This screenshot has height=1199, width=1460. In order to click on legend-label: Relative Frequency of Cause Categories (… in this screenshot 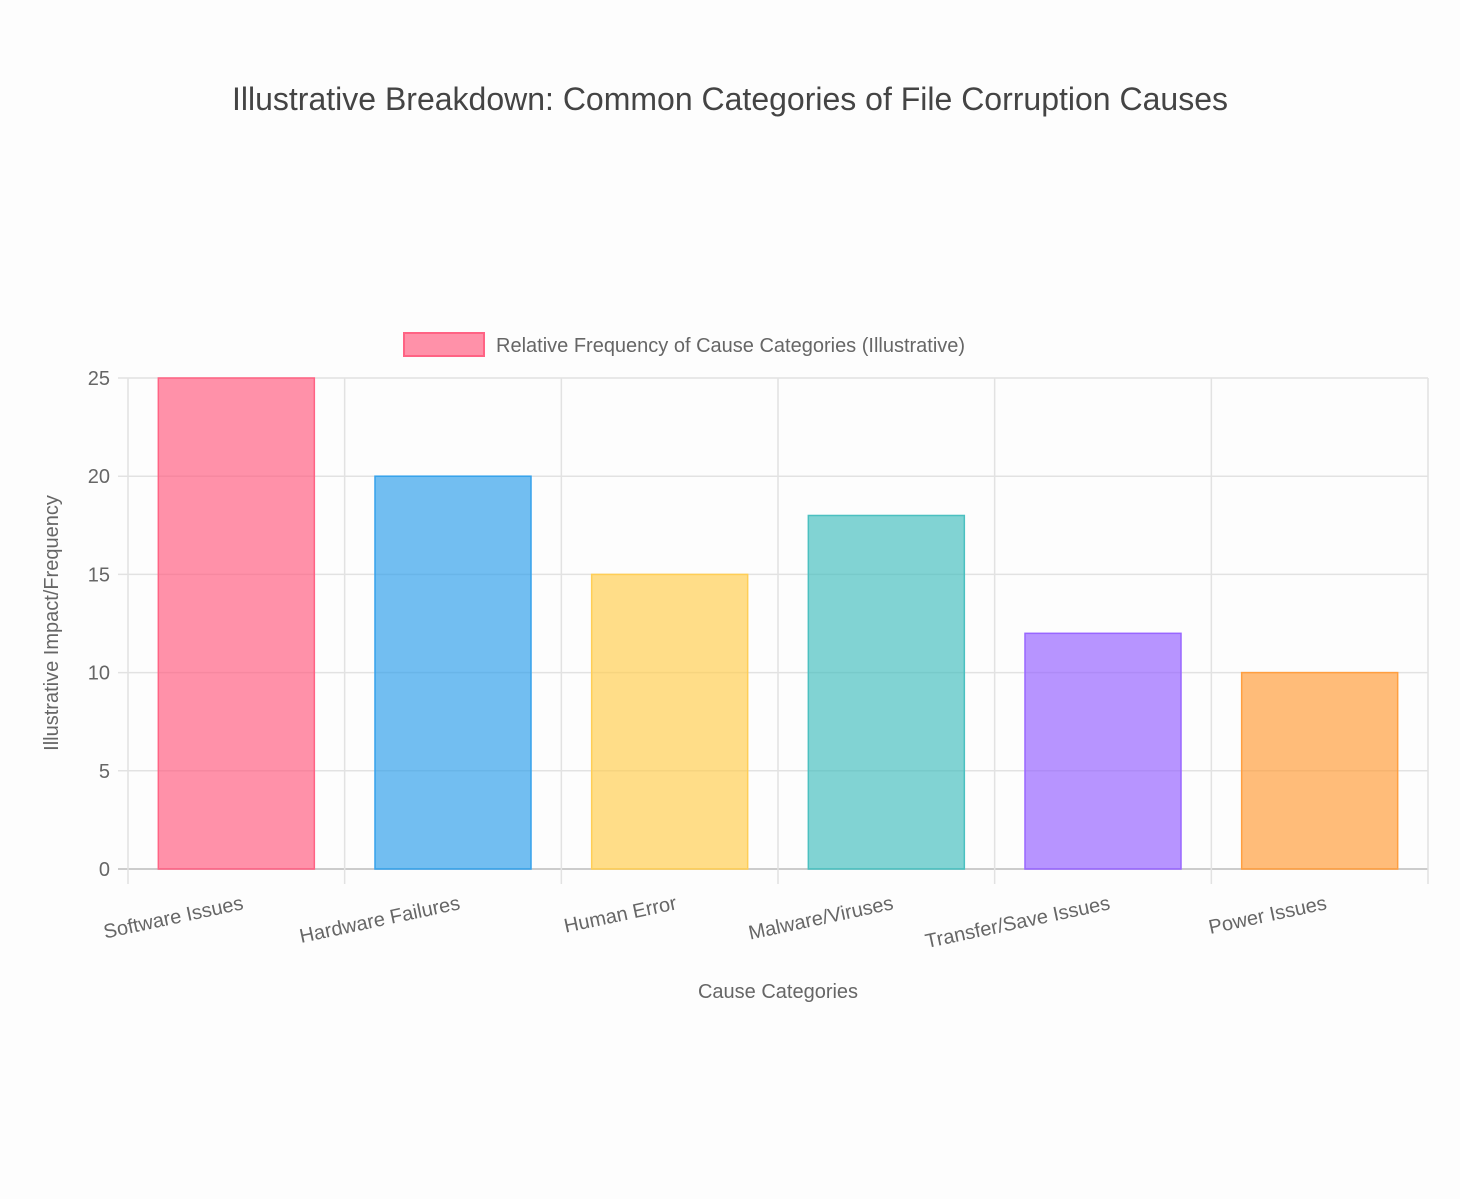, I will do `click(730, 346)`.